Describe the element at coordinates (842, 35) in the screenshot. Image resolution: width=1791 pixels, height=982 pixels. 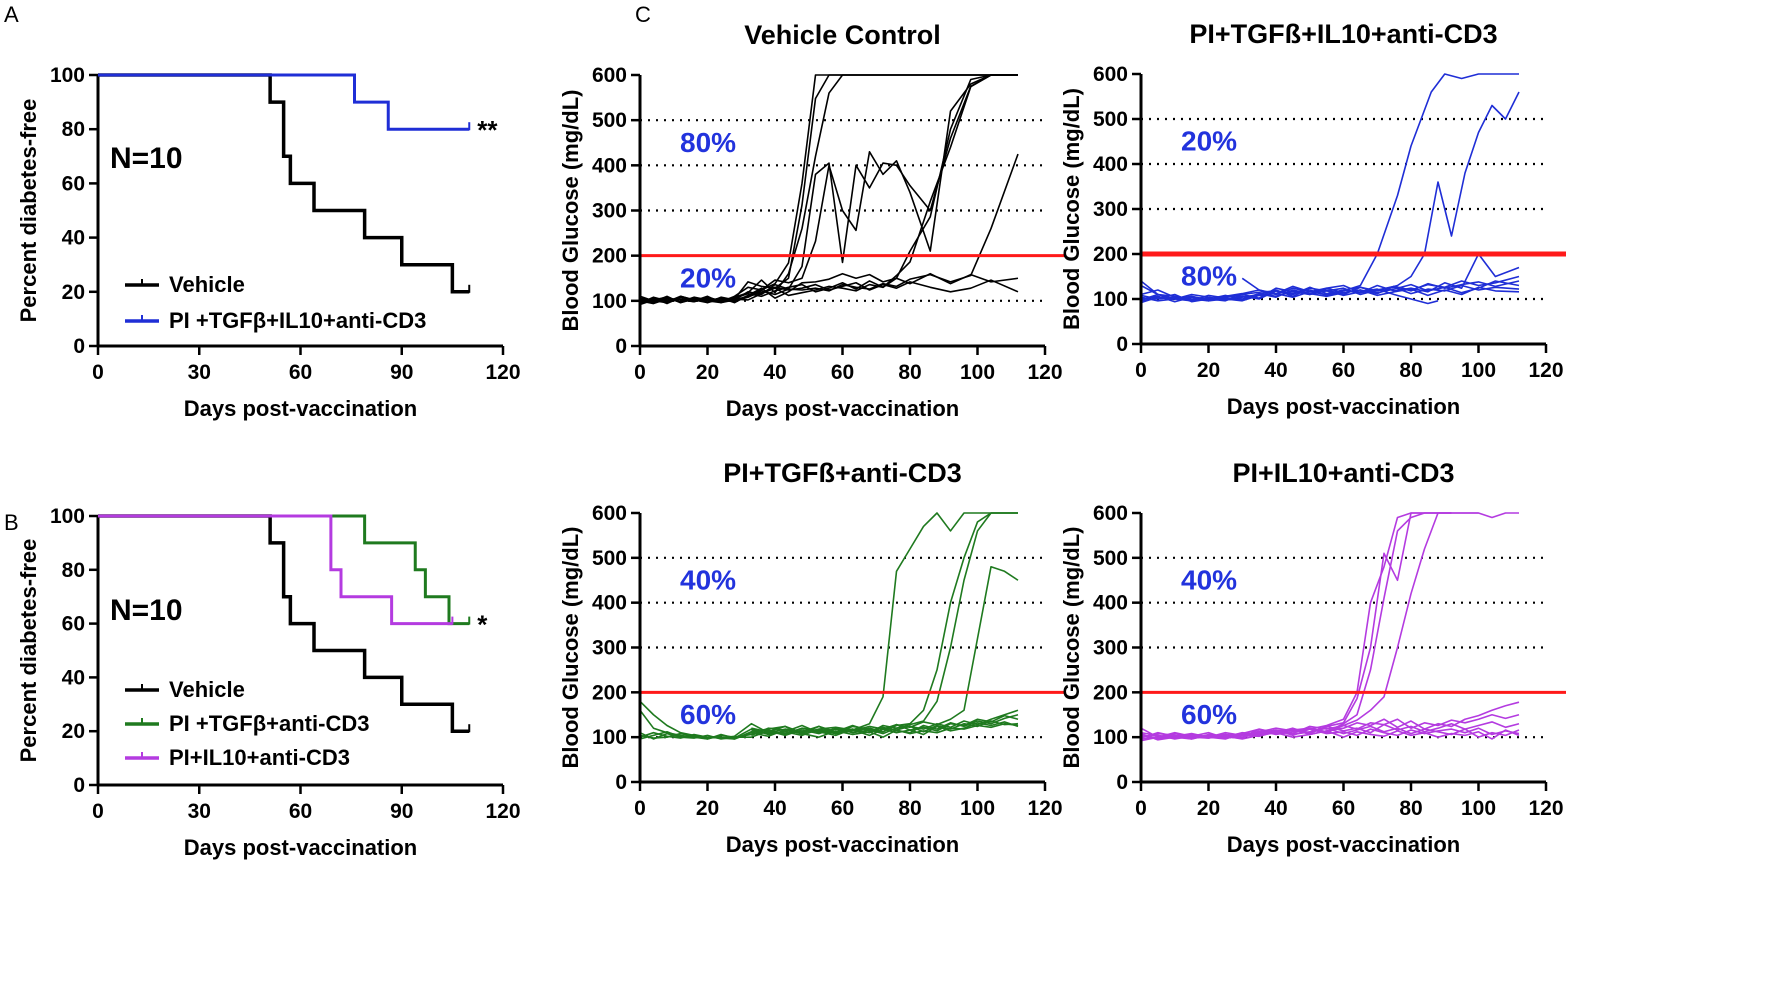
I see `panel-c1-title: Vehicle Control` at that location.